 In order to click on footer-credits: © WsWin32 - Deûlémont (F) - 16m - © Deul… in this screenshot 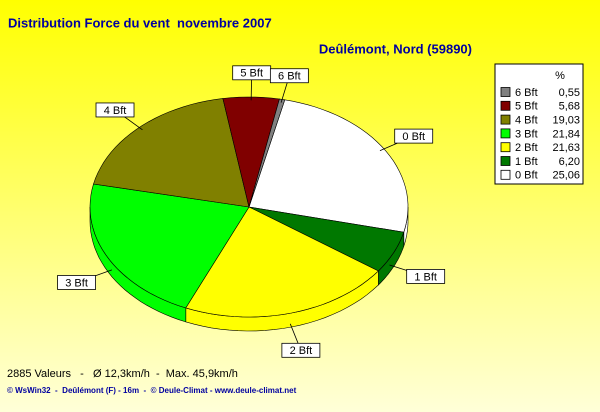, I will do `click(152, 390)`.